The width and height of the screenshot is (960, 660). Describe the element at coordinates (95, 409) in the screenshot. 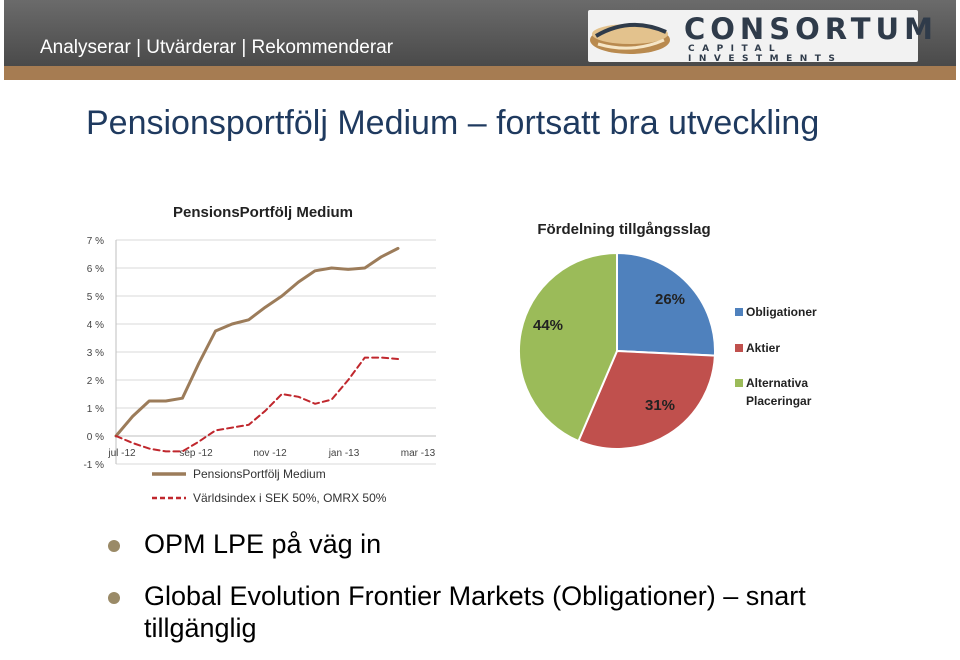

I see `y-tick-label: 1 %` at that location.